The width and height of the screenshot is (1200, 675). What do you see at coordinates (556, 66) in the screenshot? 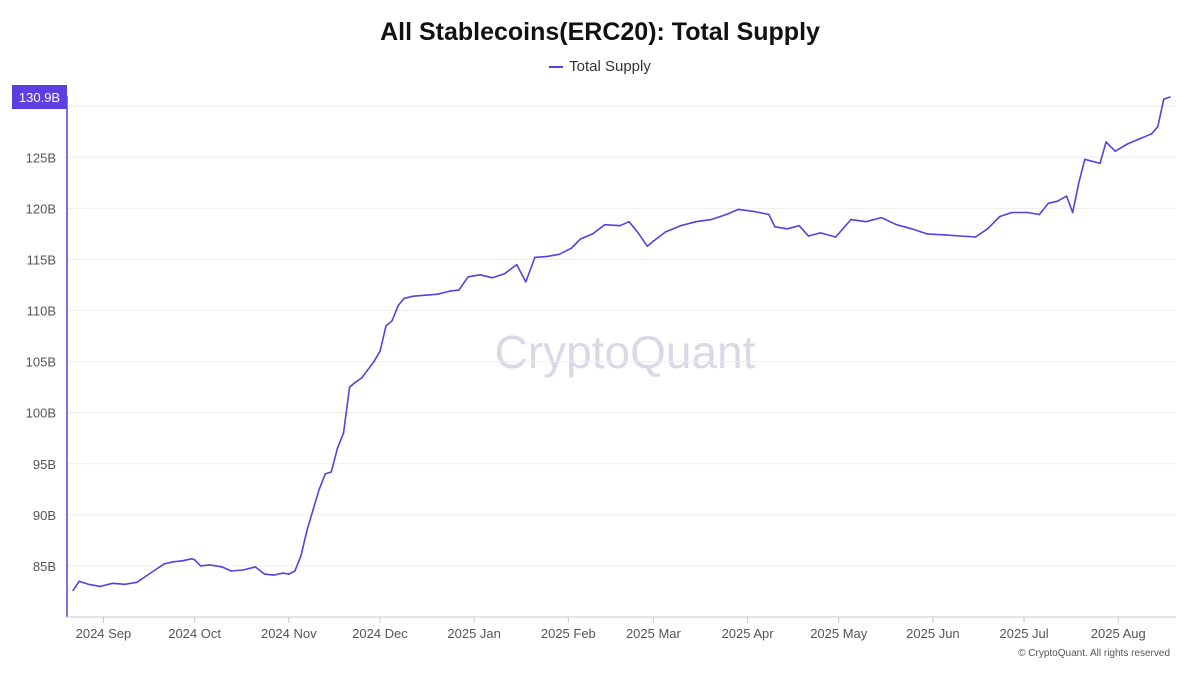
I see `legend-swatch` at bounding box center [556, 66].